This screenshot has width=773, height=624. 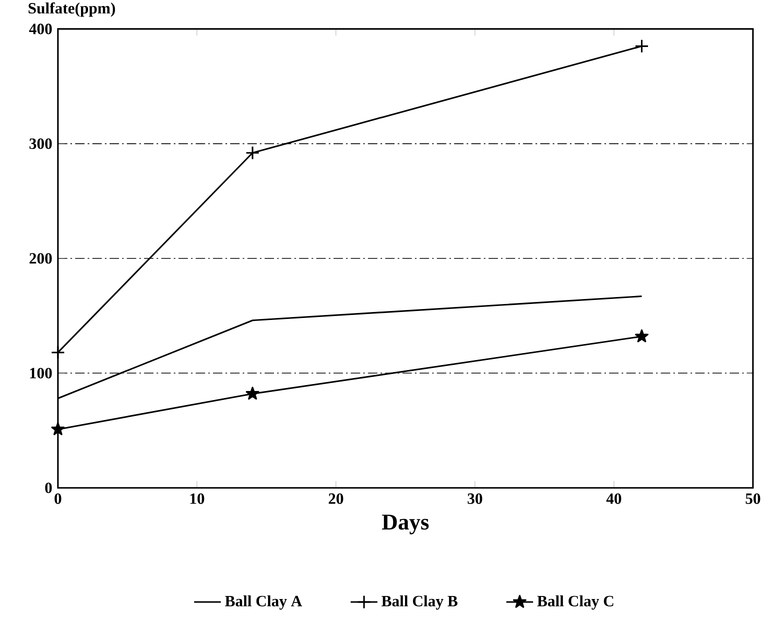 What do you see at coordinates (420, 602) in the screenshot?
I see `legend-label: Ball Clay B` at bounding box center [420, 602].